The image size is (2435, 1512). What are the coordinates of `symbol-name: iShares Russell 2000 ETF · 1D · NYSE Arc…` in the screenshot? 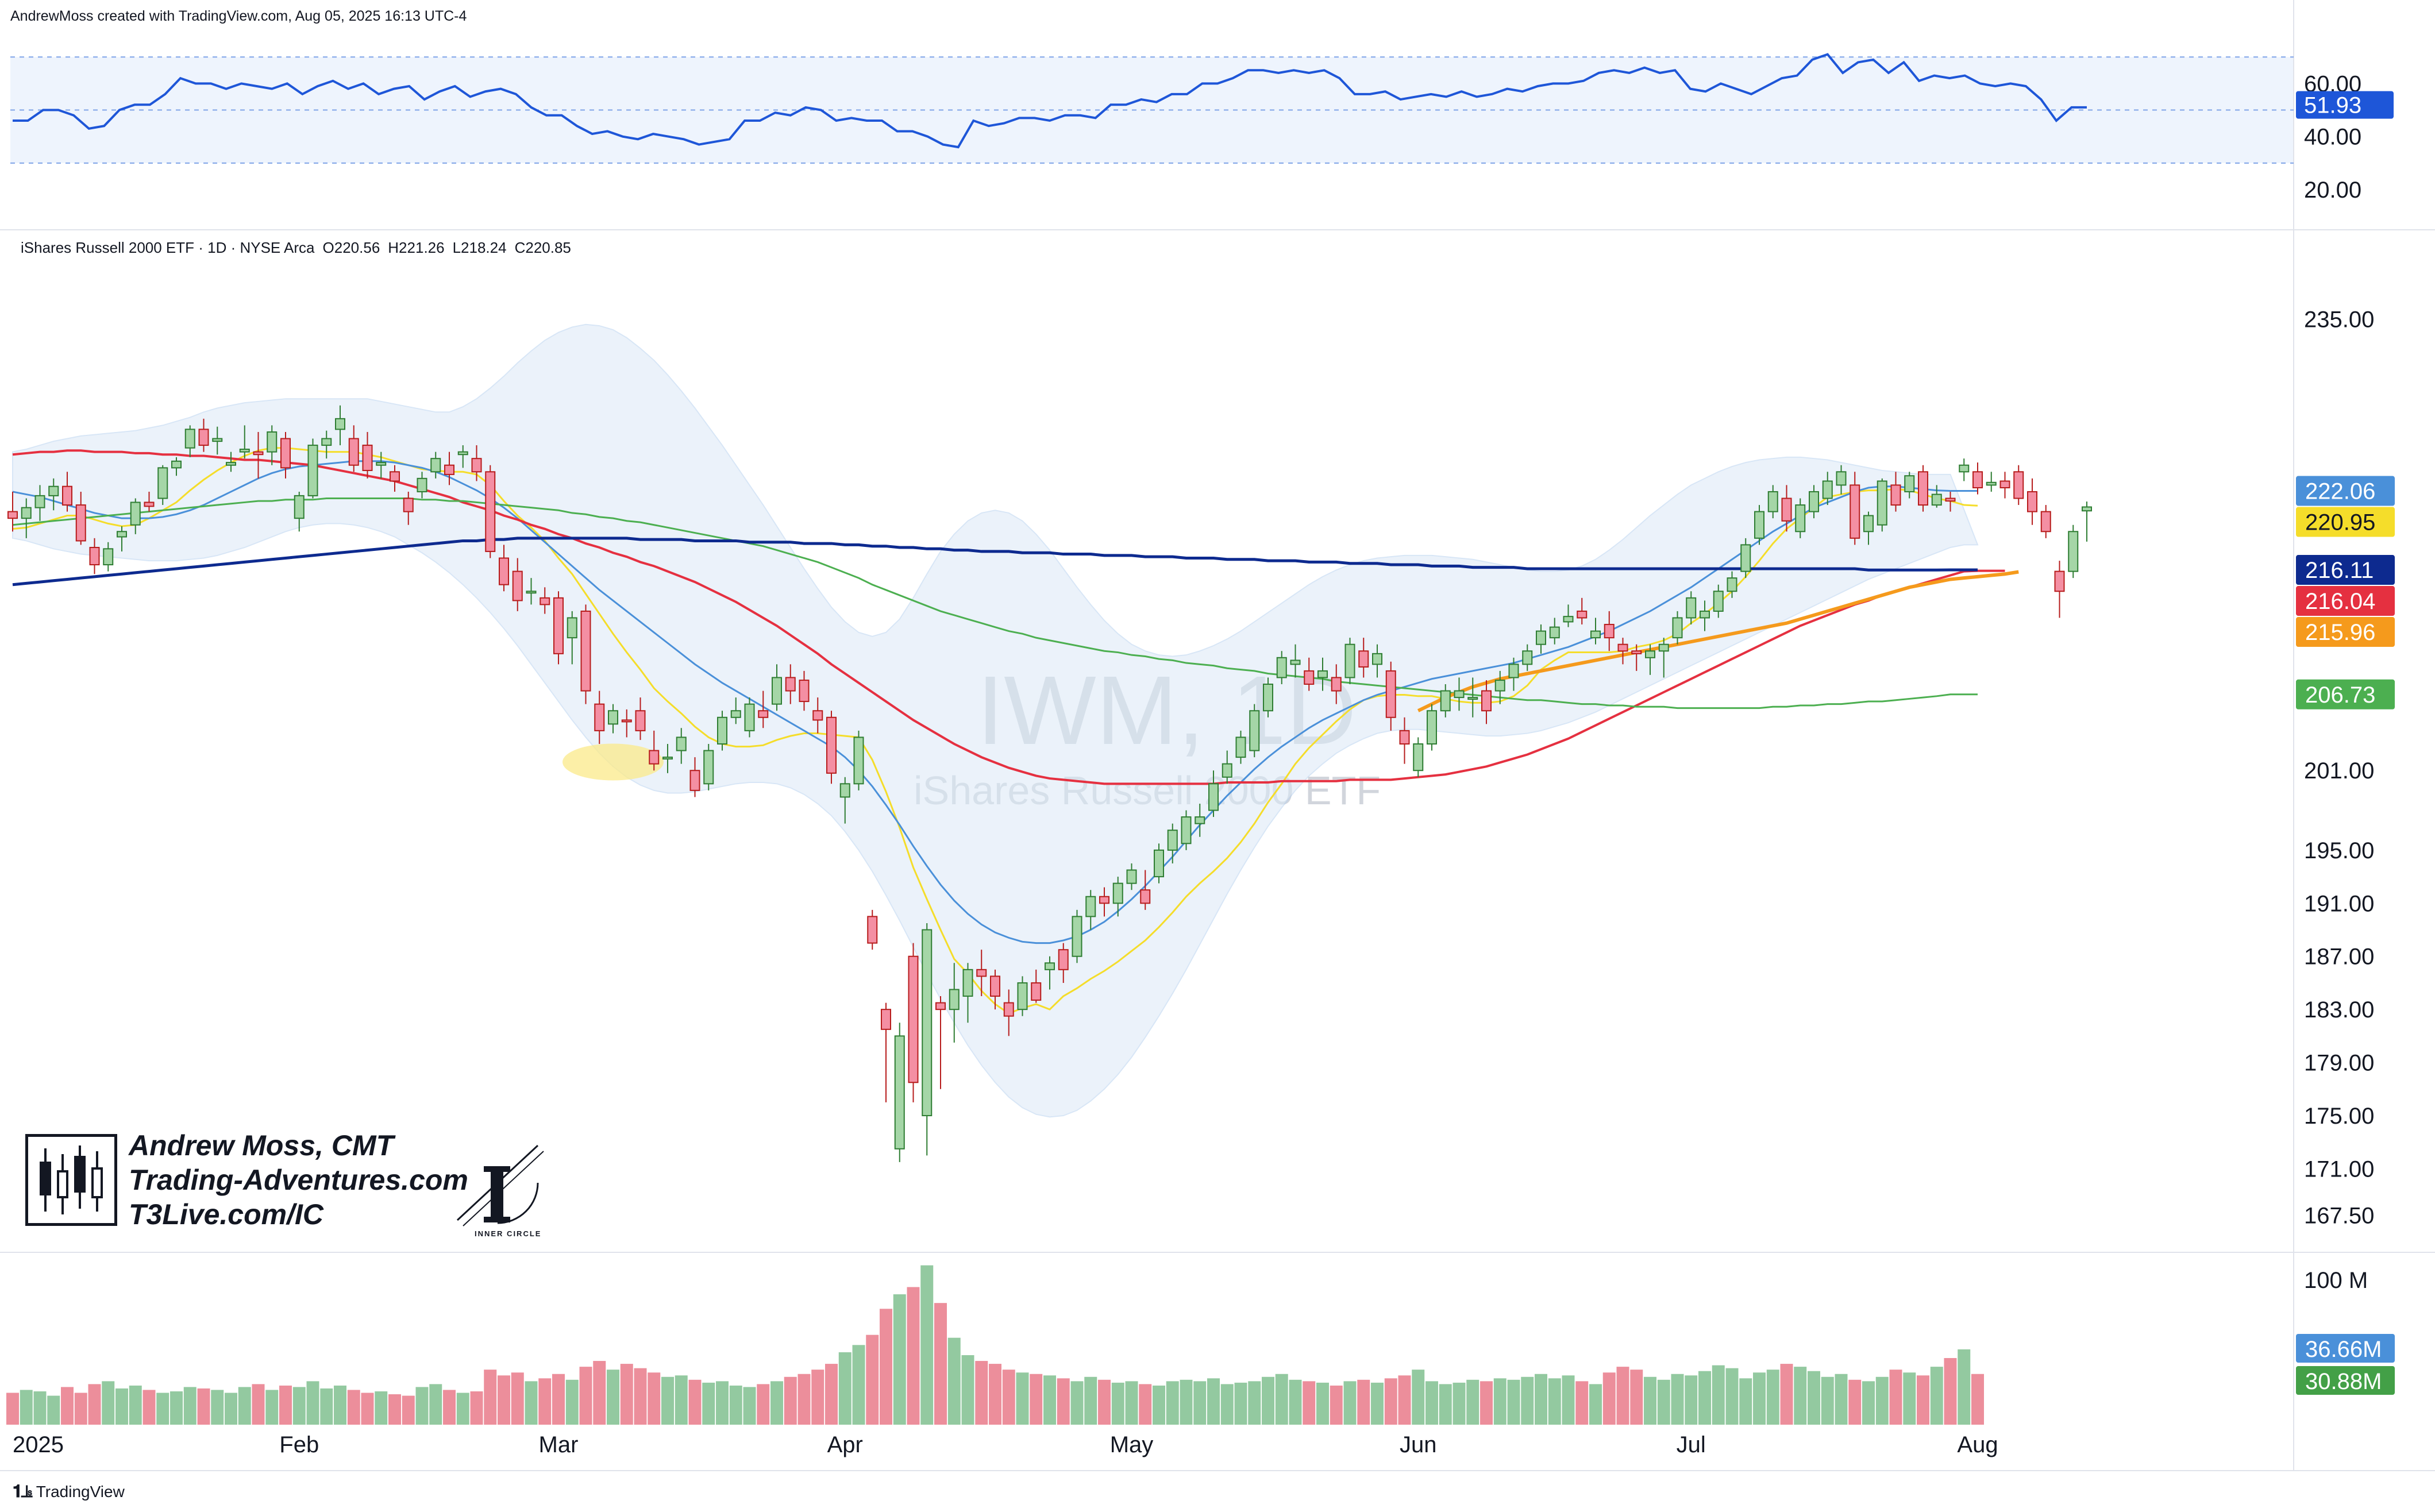 It's located at (168, 247).